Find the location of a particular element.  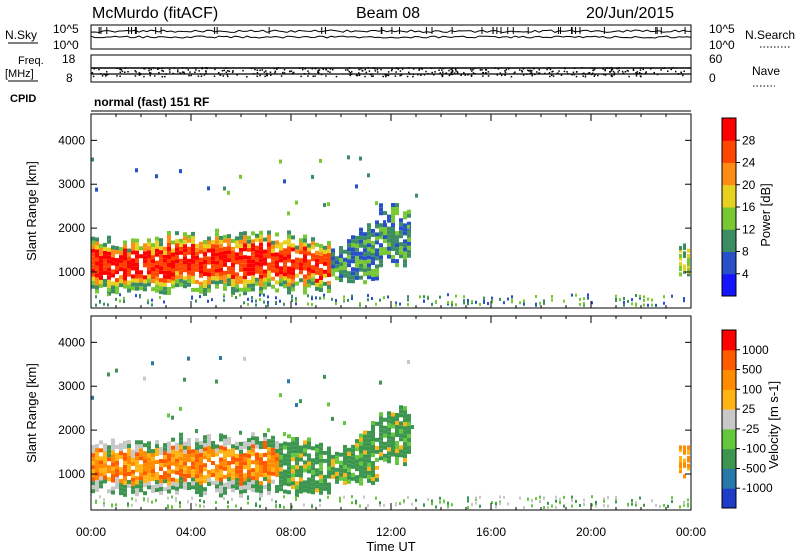

colorbar-tick-label: 500 is located at coordinates (752, 370).